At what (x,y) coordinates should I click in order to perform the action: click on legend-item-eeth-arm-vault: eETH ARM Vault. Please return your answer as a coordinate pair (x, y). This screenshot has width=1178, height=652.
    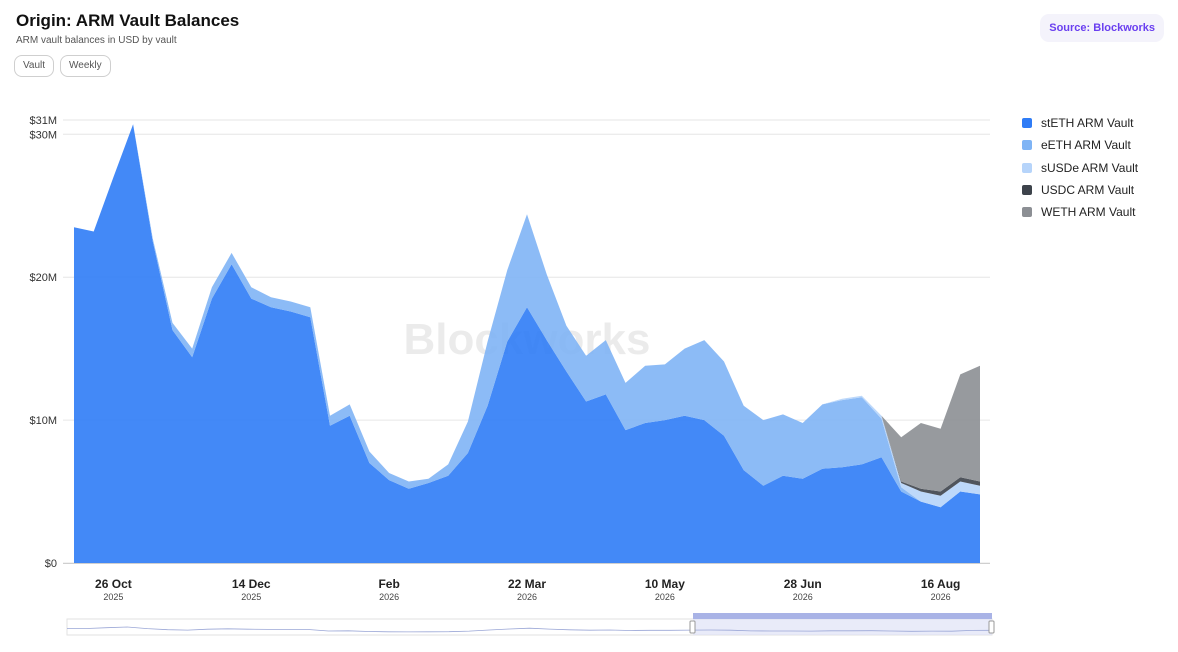
    Looking at the image, I should click on (1080, 145).